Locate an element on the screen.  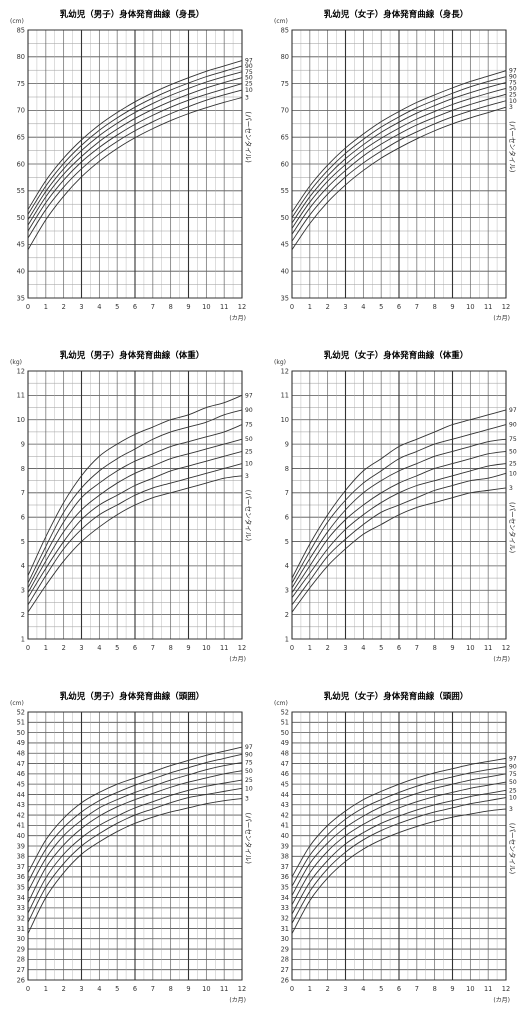
y-tick-label: 1 is located at coordinates (287, 639).